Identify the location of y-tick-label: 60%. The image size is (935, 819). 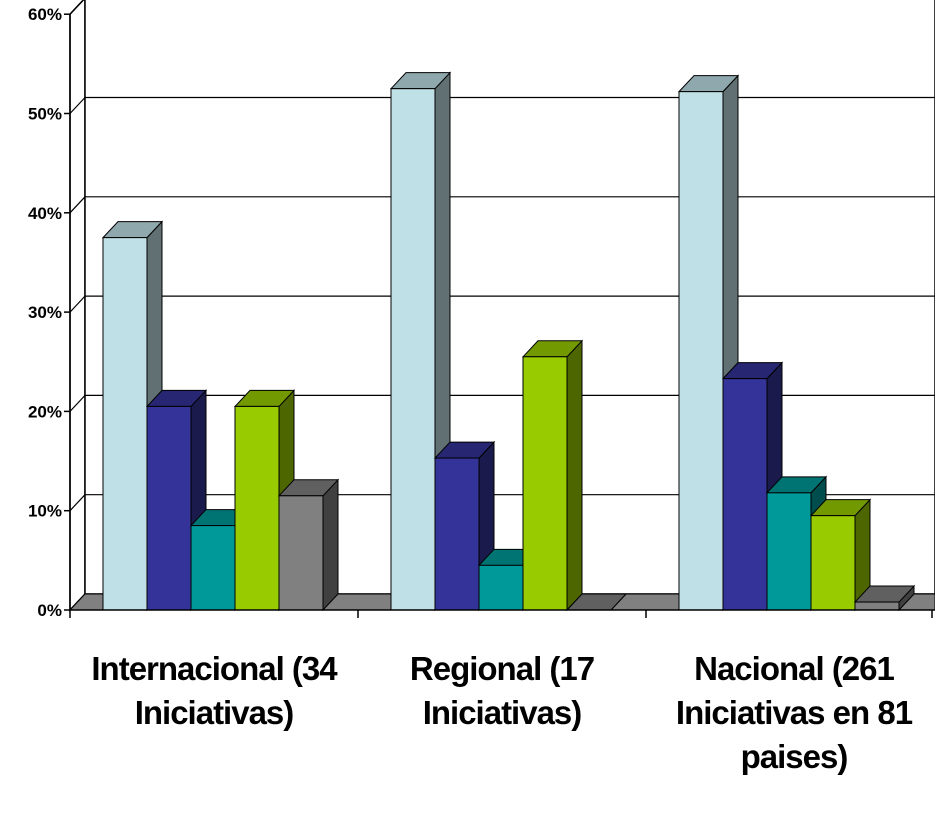
(45, 14).